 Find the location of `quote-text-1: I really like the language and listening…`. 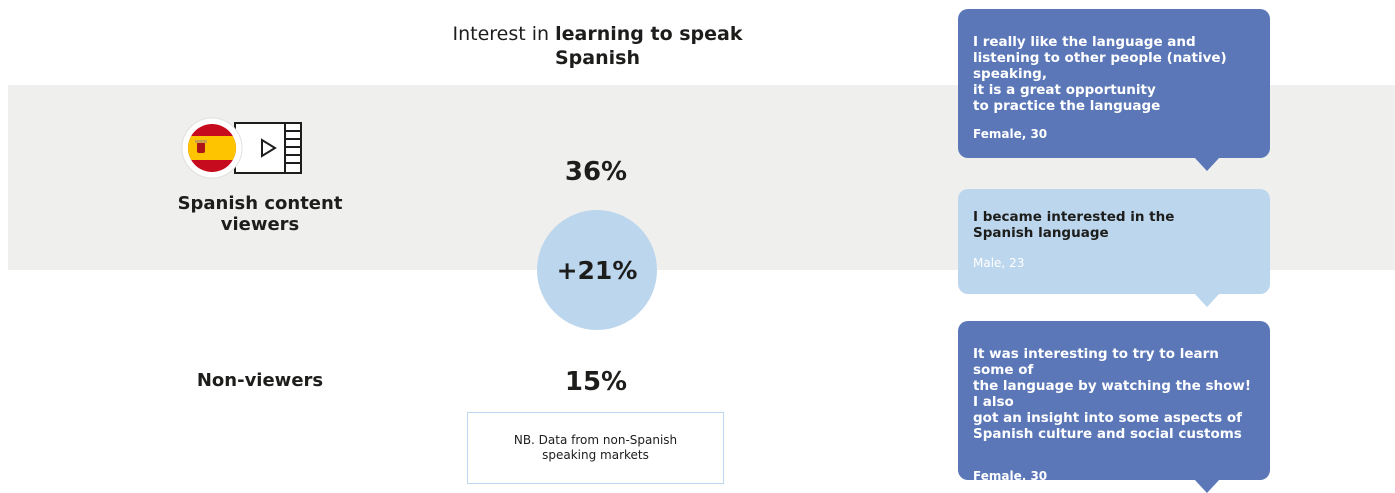

quote-text-1: I really like the language and listening… is located at coordinates (1100, 74).